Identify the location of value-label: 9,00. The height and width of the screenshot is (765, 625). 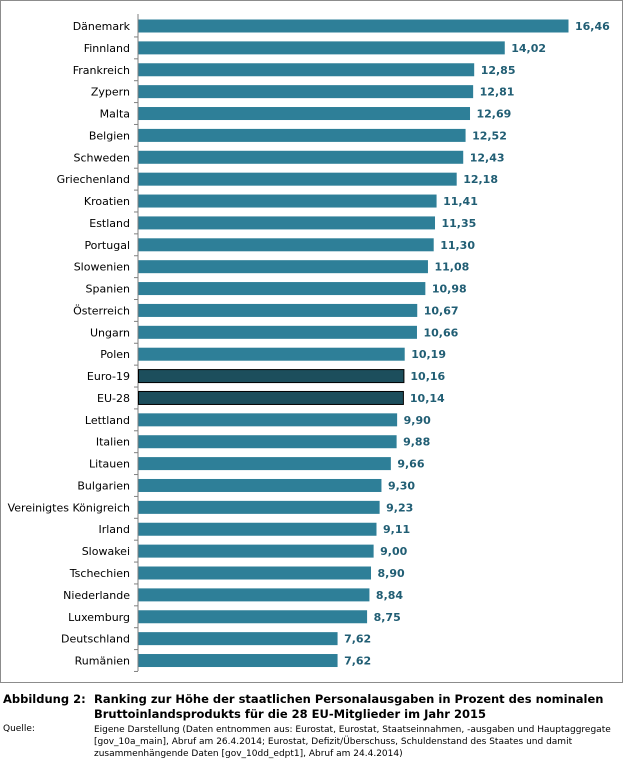
(393, 551).